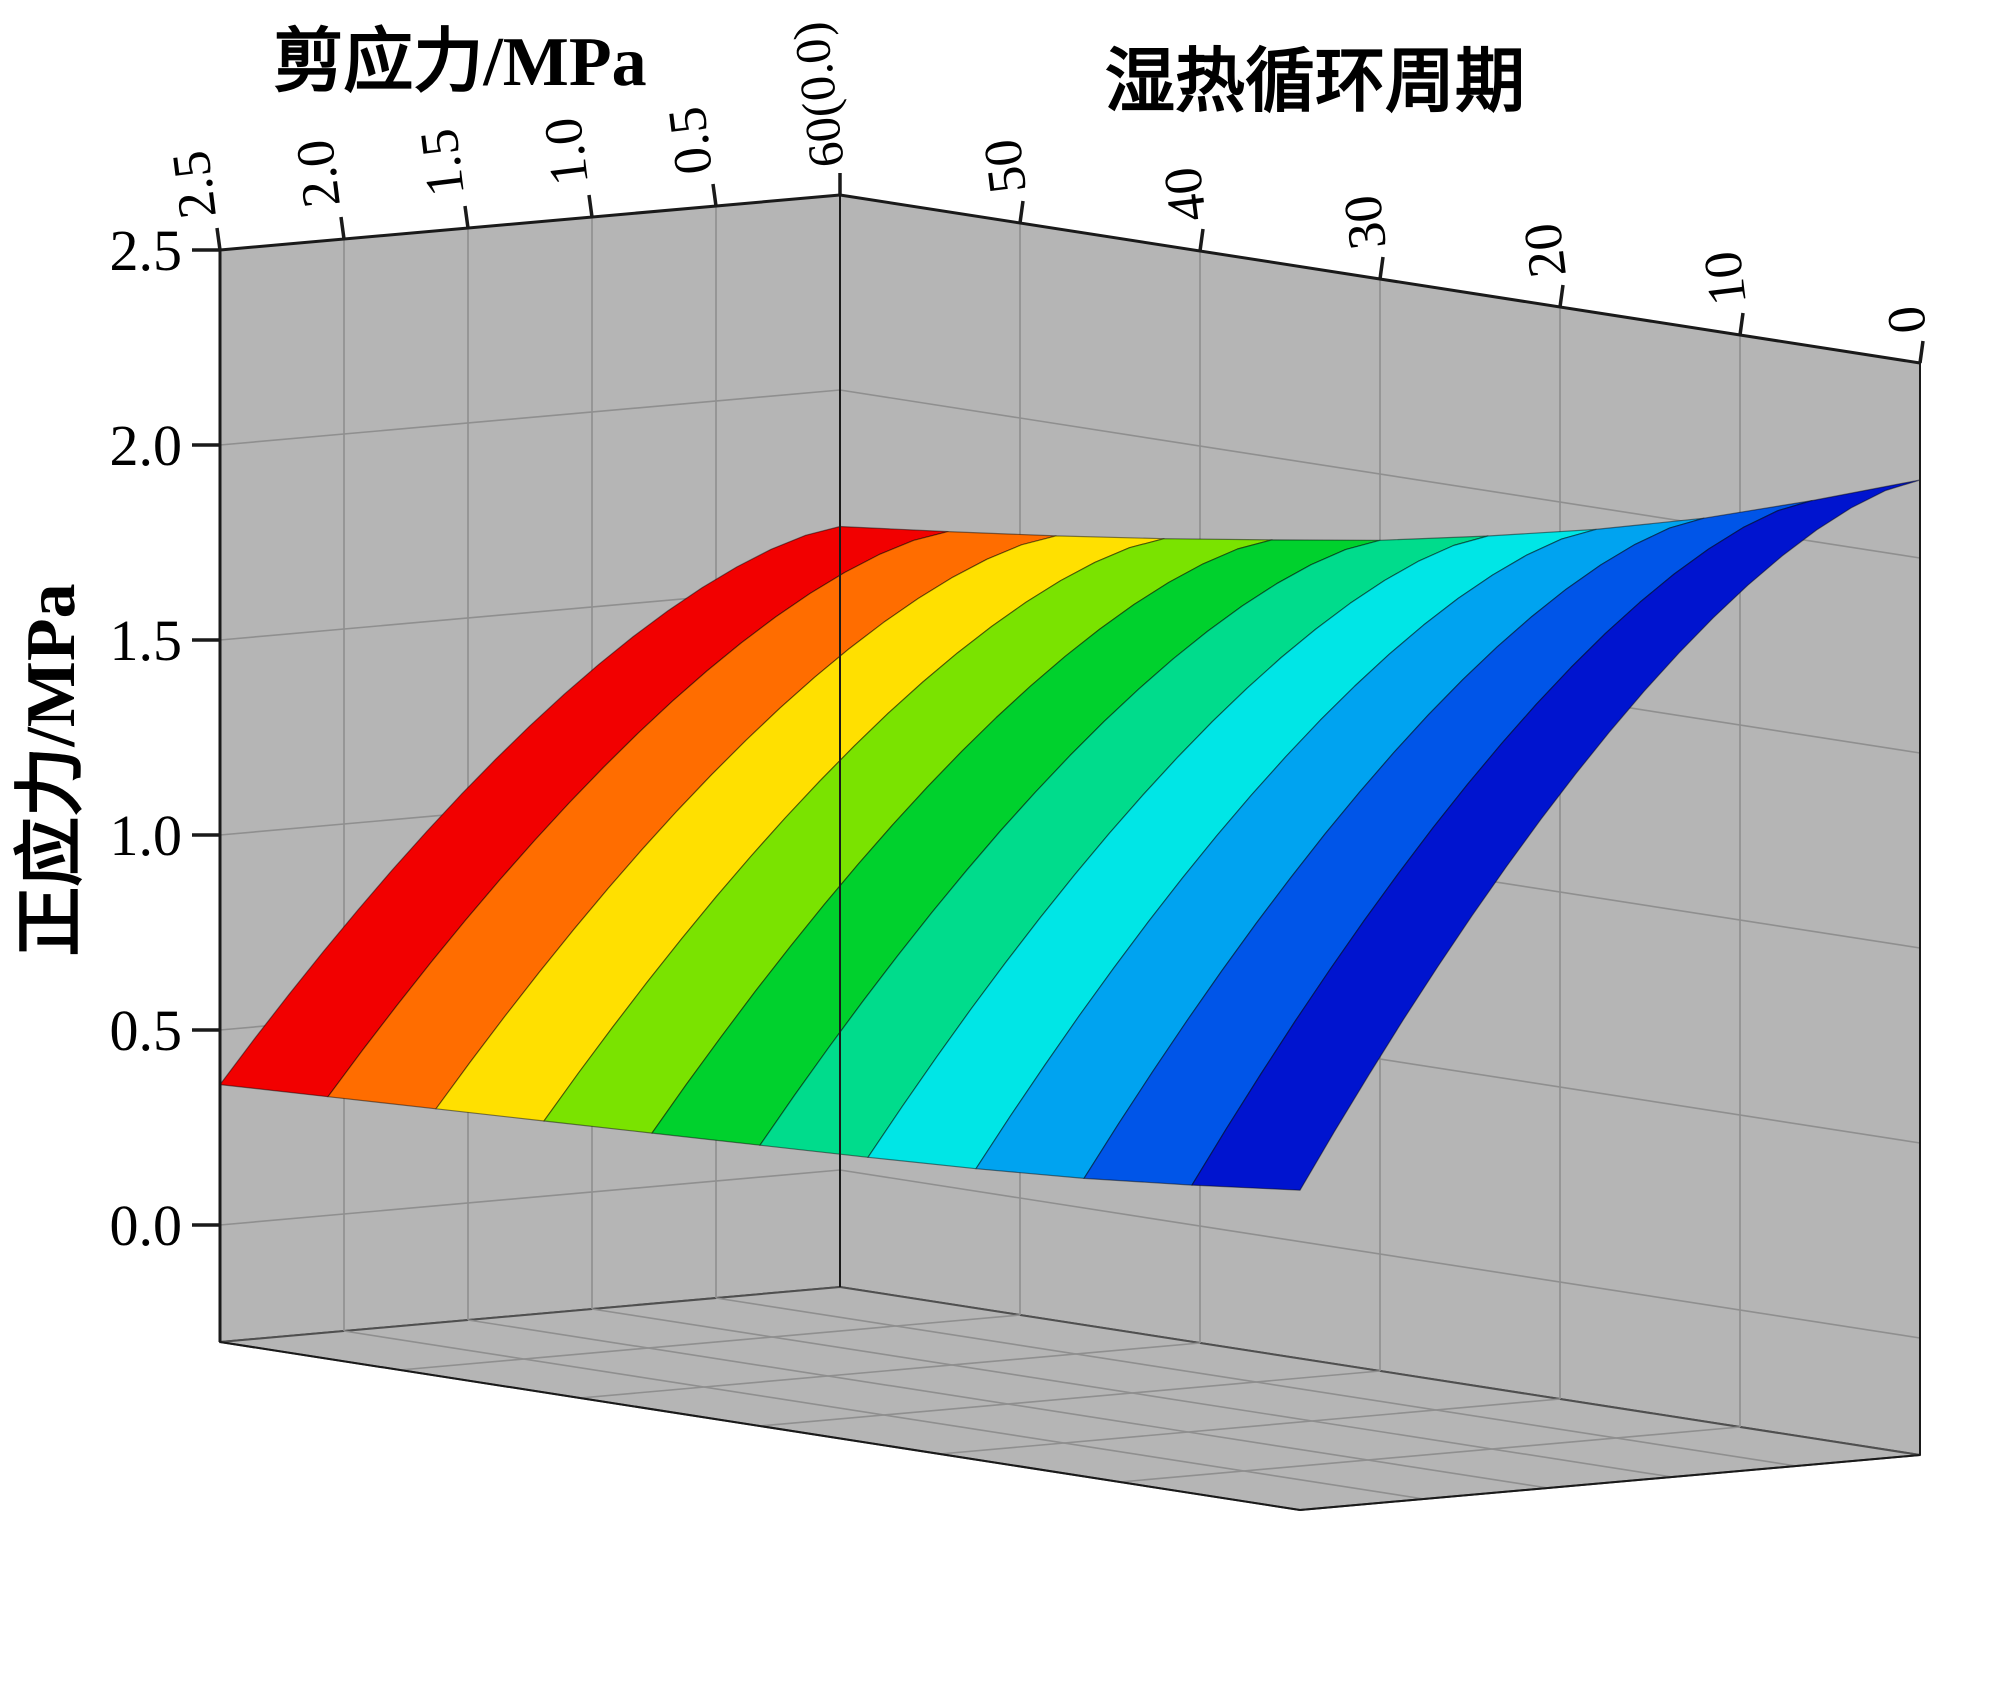  I want to click on shear-axis-tick-label: 1.5, so click(442, 163).